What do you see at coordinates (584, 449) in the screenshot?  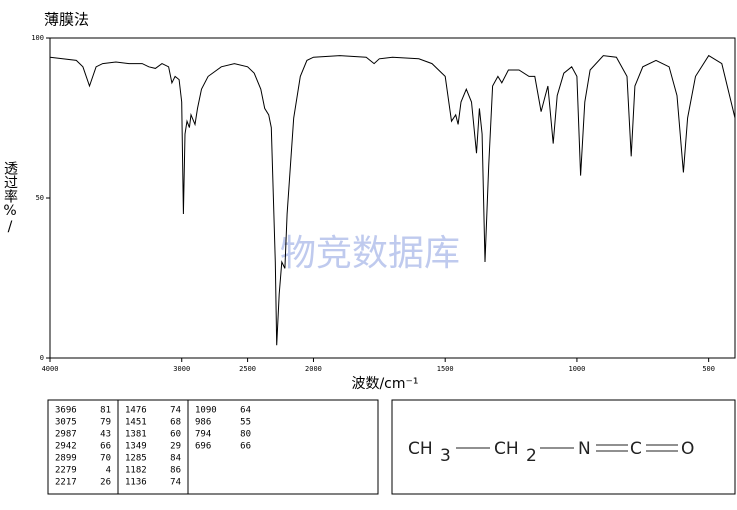 I see `atom: N` at bounding box center [584, 449].